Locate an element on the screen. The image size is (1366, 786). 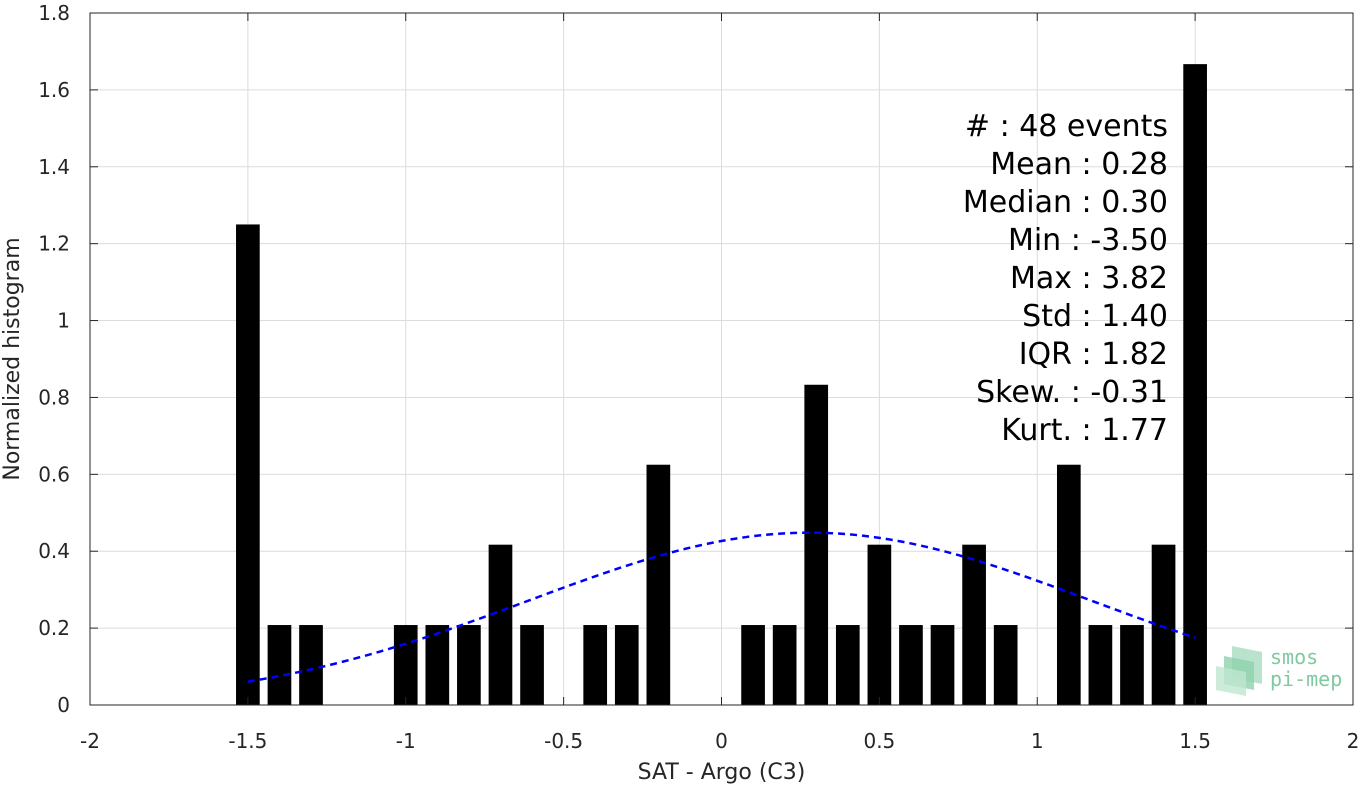
y-tick-label-8: 1.6 is located at coordinates (54, 90).